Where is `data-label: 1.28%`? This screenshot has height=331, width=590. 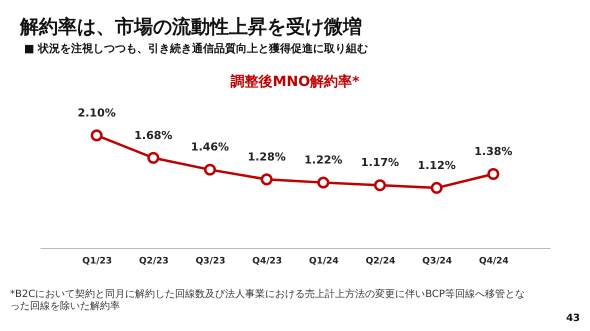
data-label: 1.28% is located at coordinates (267, 157).